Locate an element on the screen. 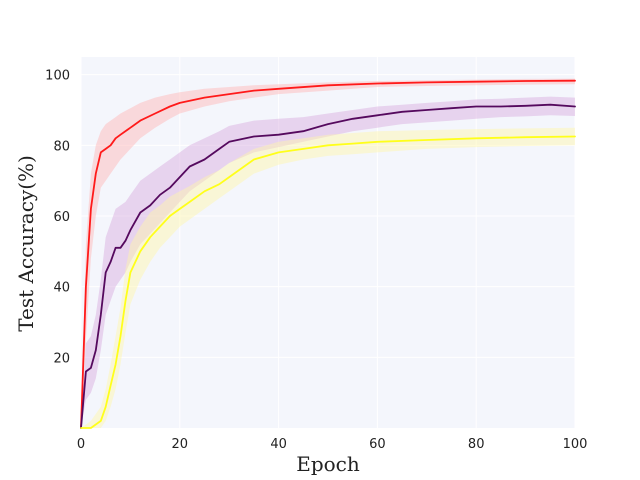 The image size is (640, 480). x-tick-label-0: 0 is located at coordinates (81, 444).